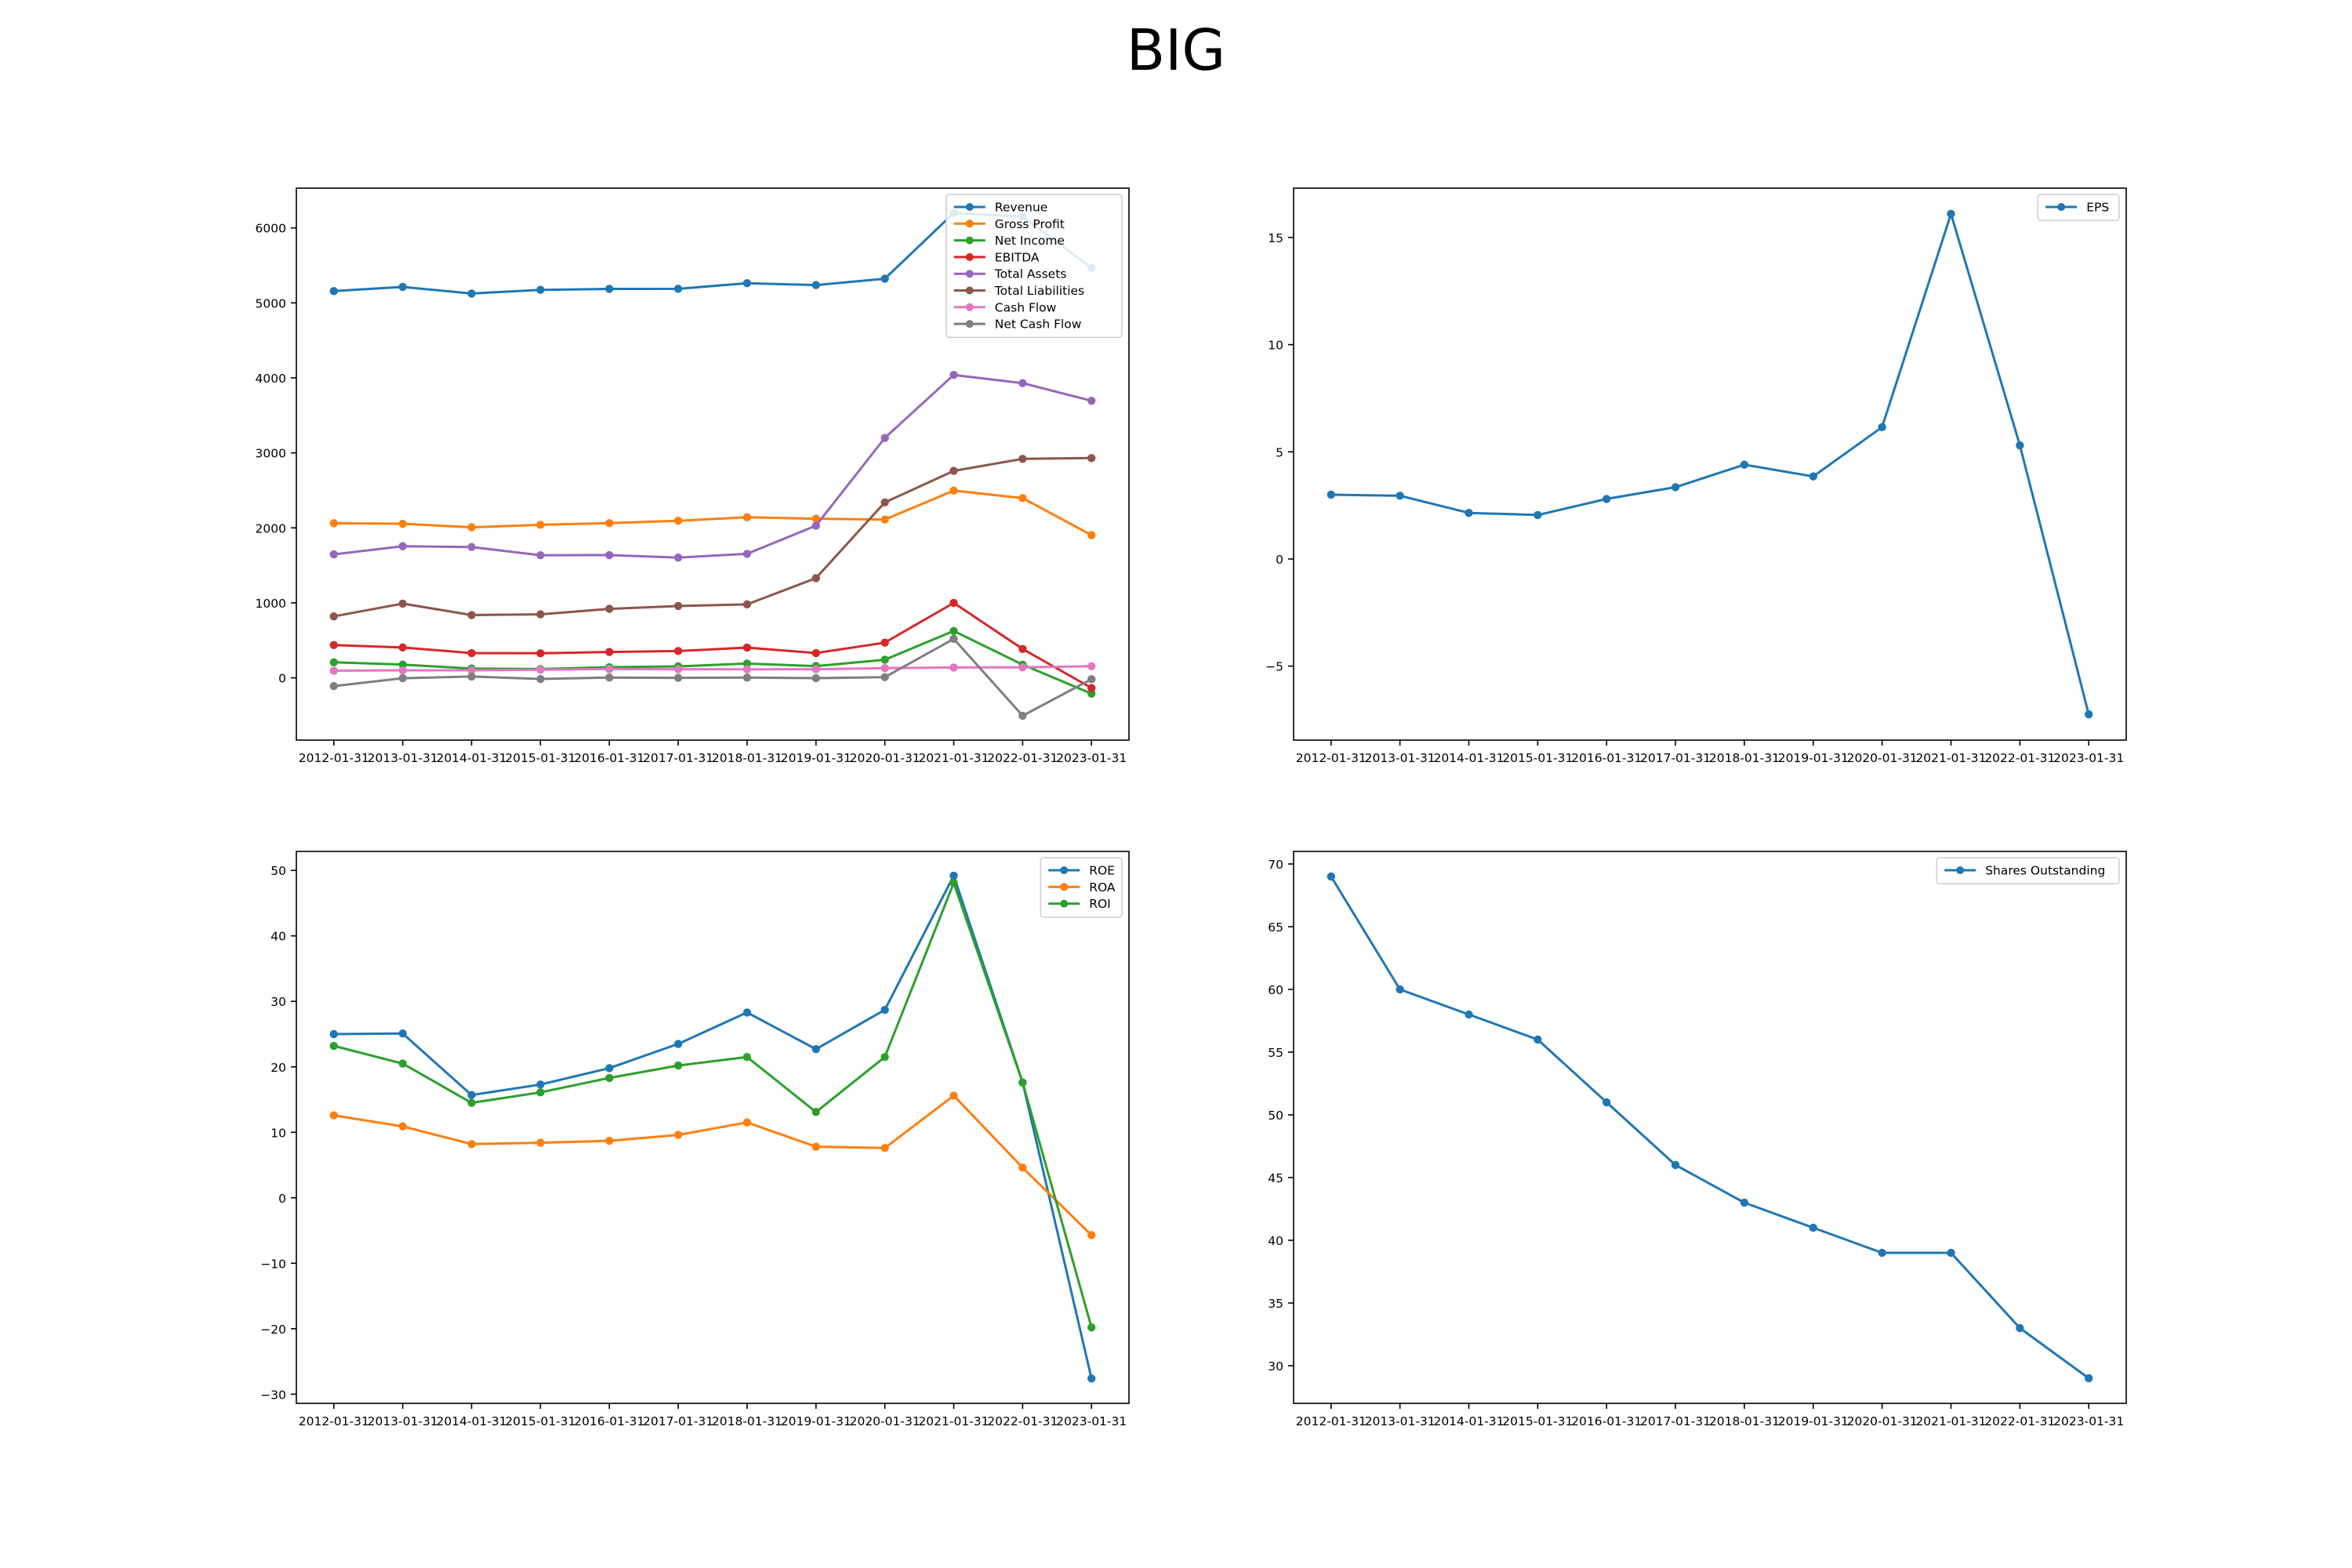 Image resolution: width=2352 pixels, height=1568 pixels. Describe the element at coordinates (1275, 346) in the screenshot. I see `y-tick-label: 10` at that location.